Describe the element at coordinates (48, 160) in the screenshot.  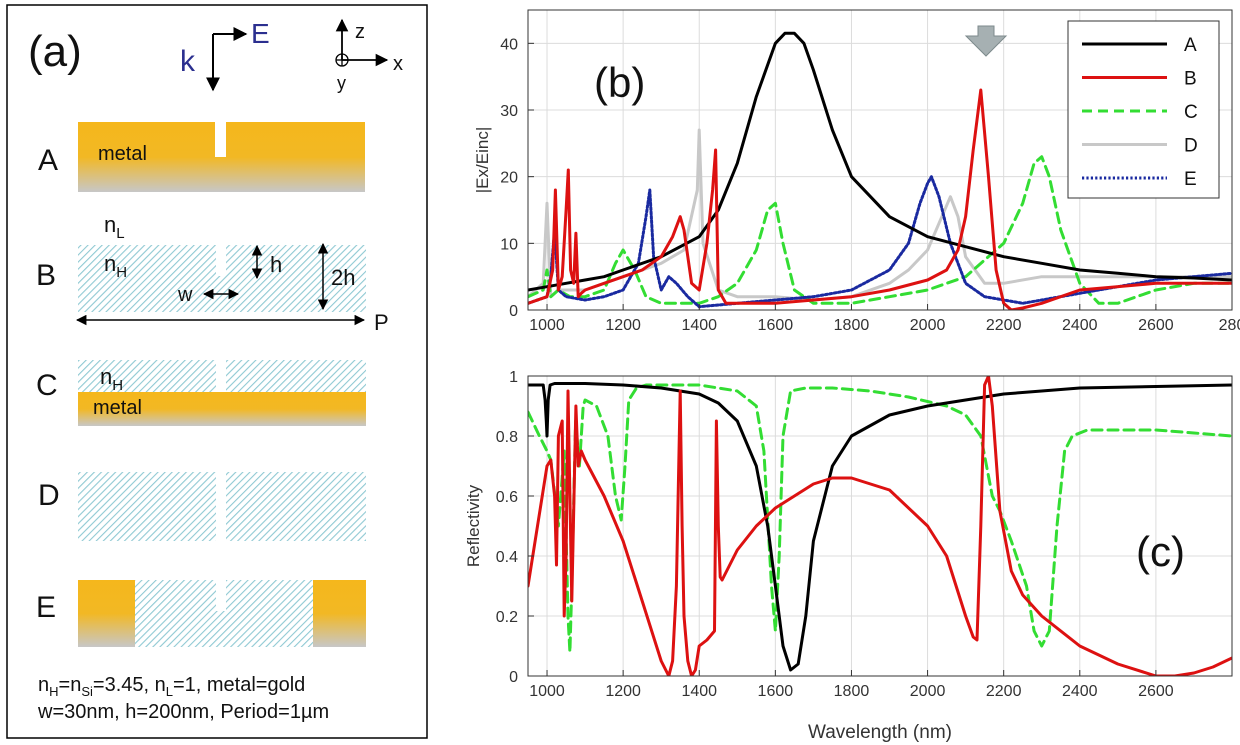
I see `structure-a-letter: A` at that location.